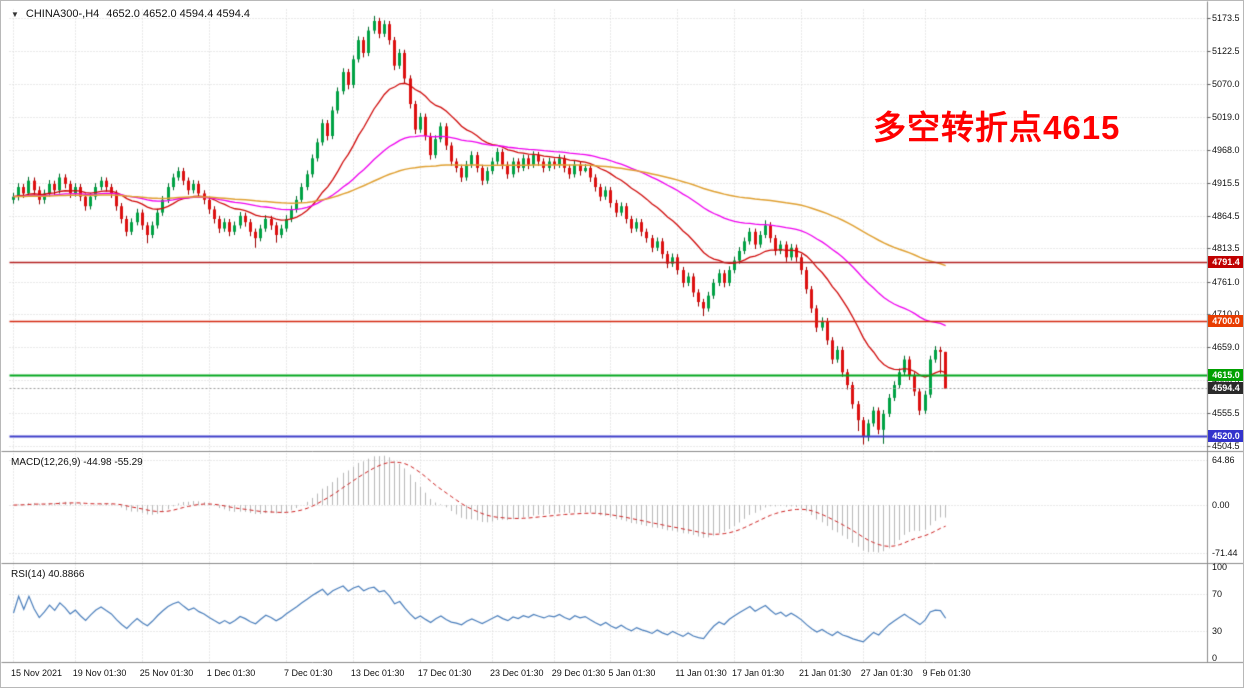 Image resolution: width=1244 pixels, height=688 pixels. What do you see at coordinates (1225, 388) in the screenshot?
I see `current-price-badge: 4594.4` at bounding box center [1225, 388].